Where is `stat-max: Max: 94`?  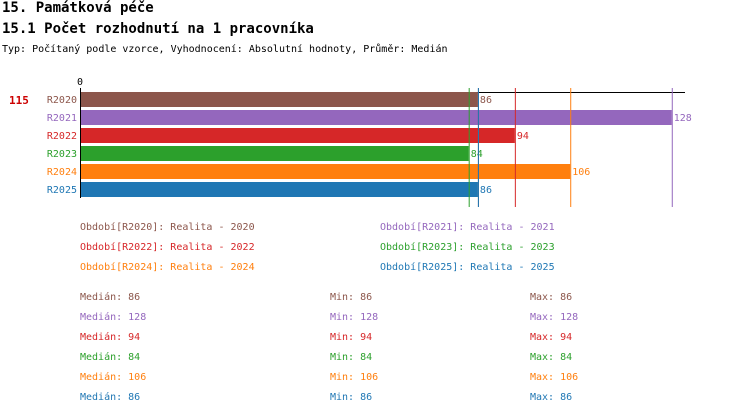
stat-max: Max: 94 is located at coordinates (551, 337).